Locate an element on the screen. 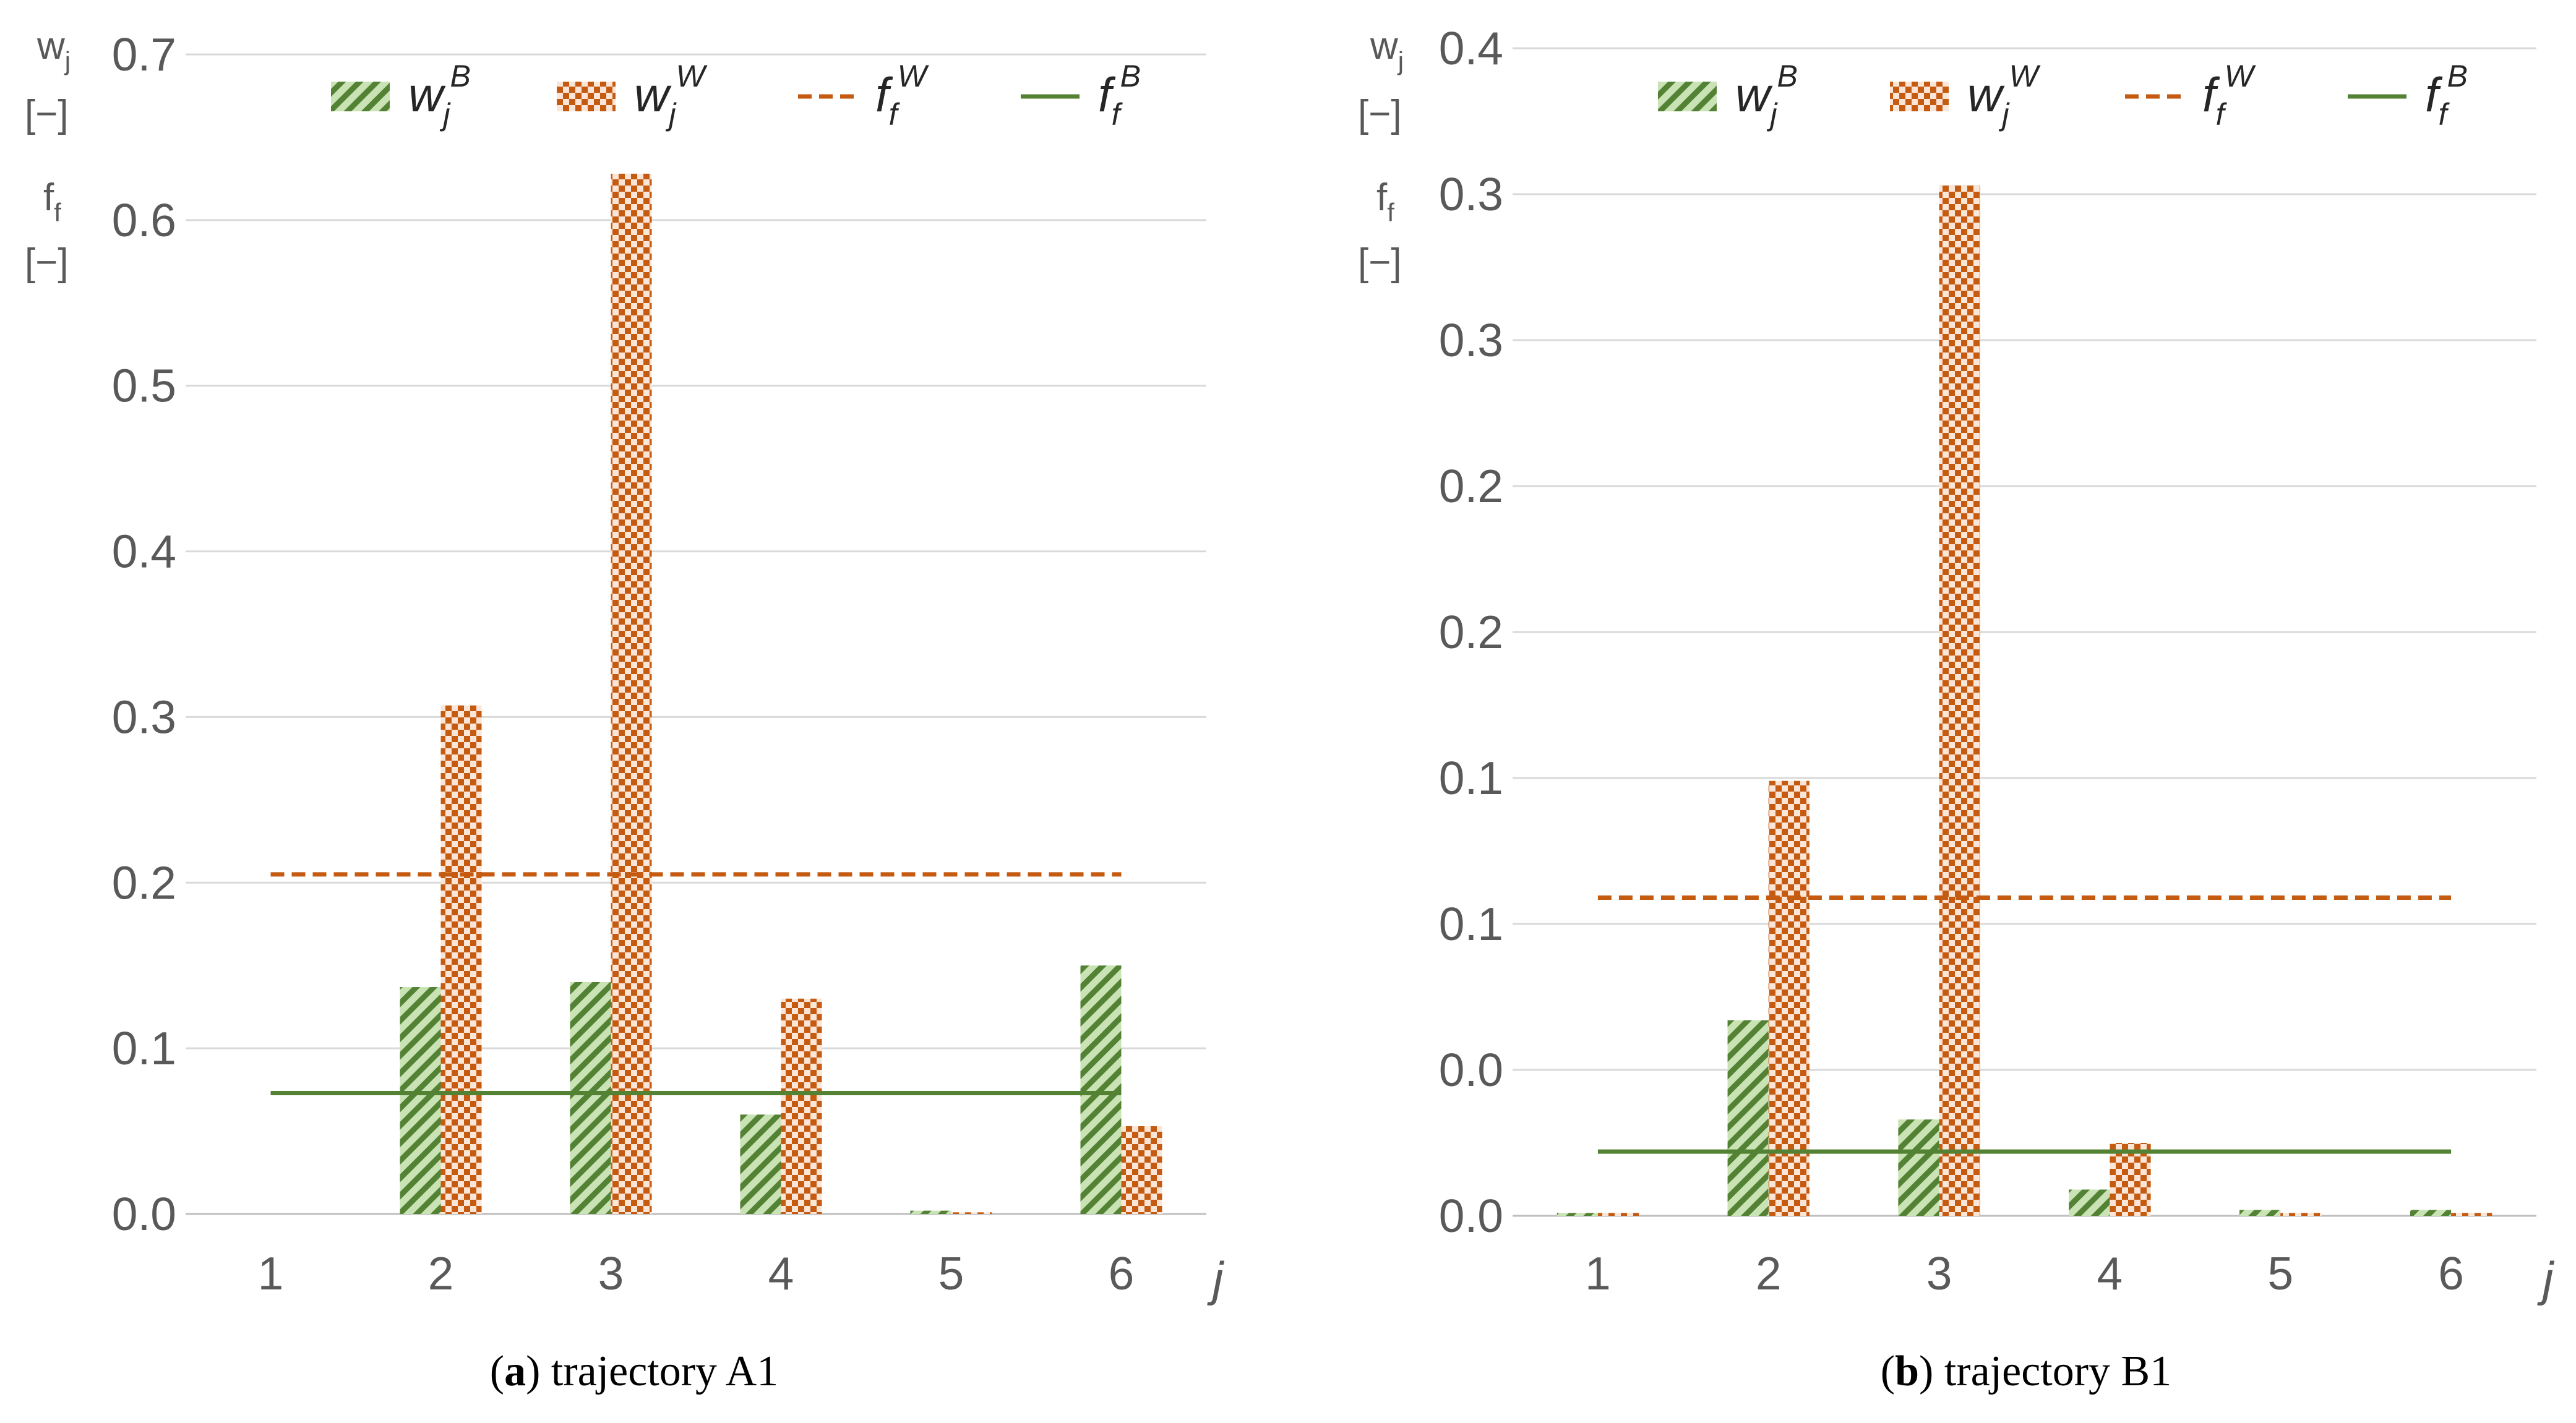 This screenshot has height=1423, width=2576. panel-caption: (b) trajectory B1 is located at coordinates (2026, 1371).